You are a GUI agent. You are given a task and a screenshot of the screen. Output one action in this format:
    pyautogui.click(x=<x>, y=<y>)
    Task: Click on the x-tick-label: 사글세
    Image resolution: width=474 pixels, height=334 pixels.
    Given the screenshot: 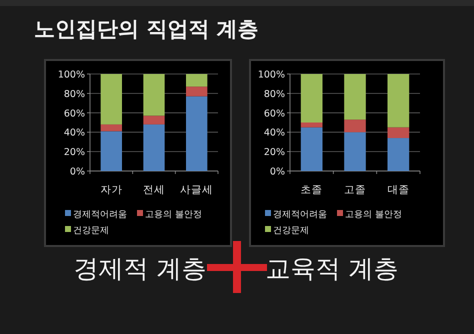 What is the action you would take?
    pyautogui.click(x=197, y=190)
    